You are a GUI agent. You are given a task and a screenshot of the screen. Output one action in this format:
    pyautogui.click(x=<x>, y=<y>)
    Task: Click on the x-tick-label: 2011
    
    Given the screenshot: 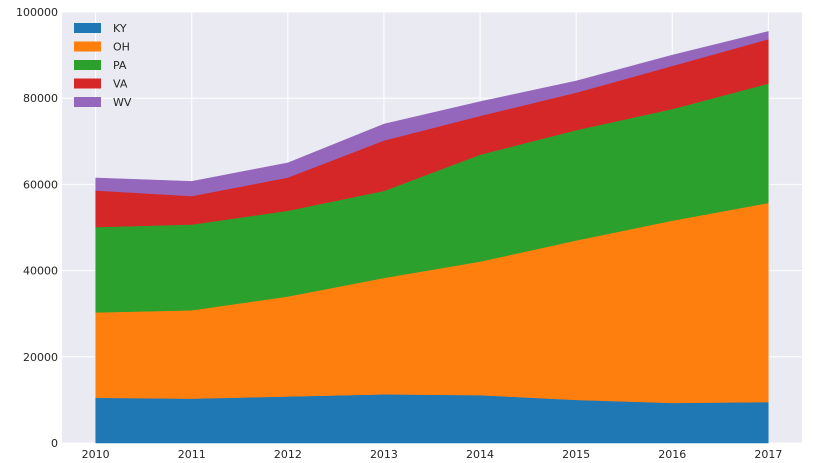 What is the action you would take?
    pyautogui.click(x=192, y=454)
    